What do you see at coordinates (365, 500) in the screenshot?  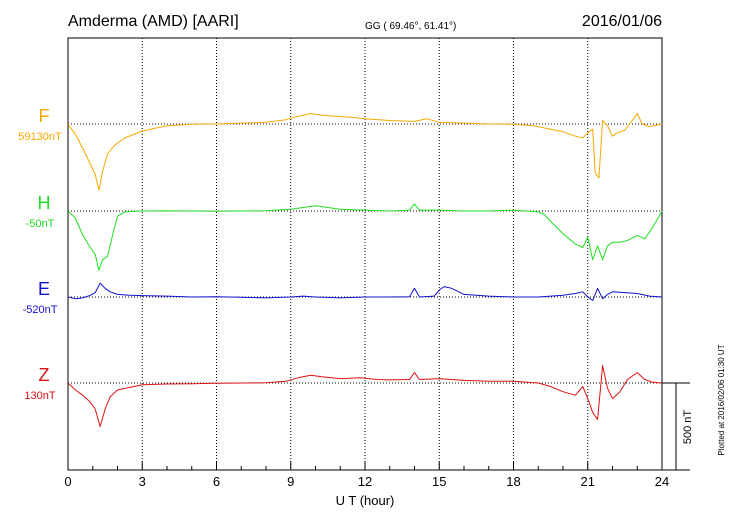 I see `x-axis-title: U T (hour)` at bounding box center [365, 500].